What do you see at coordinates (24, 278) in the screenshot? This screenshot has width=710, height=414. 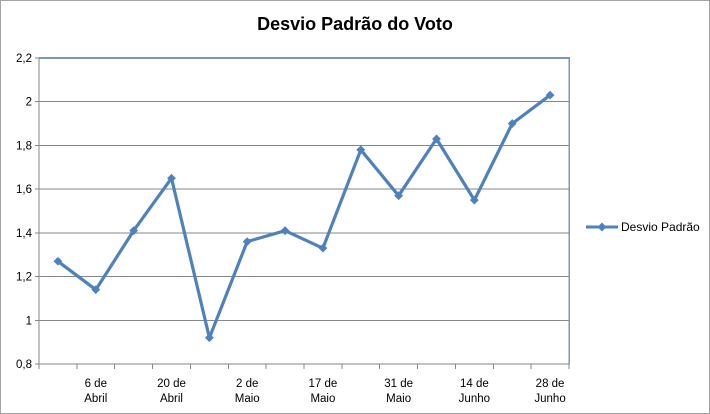 I see `y-axis-label: 1,2` at bounding box center [24, 278].